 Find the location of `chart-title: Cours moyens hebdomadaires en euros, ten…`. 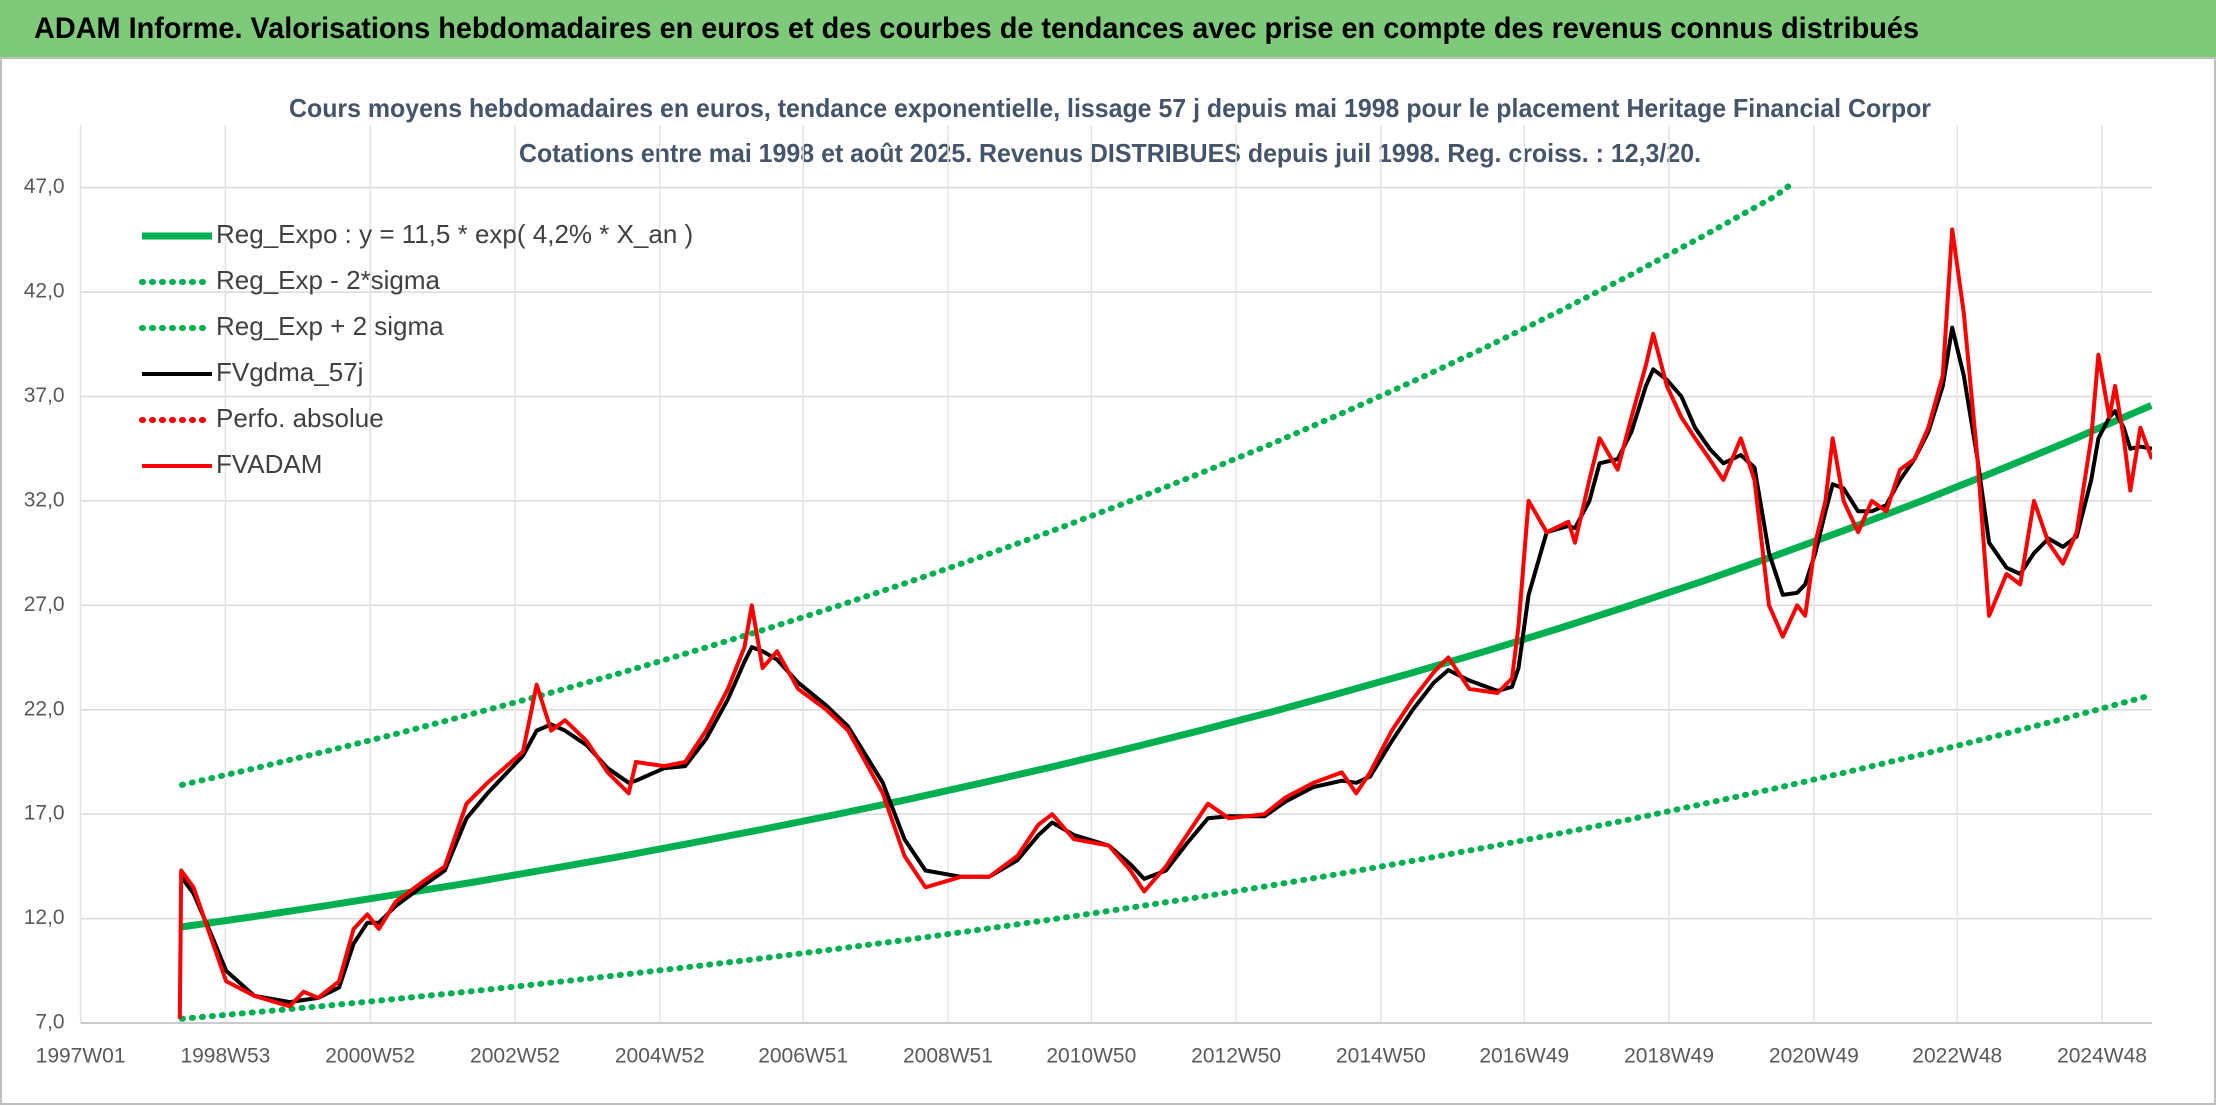

chart-title: Cours moyens hebdomadaires en euros, ten… is located at coordinates (1110, 108).